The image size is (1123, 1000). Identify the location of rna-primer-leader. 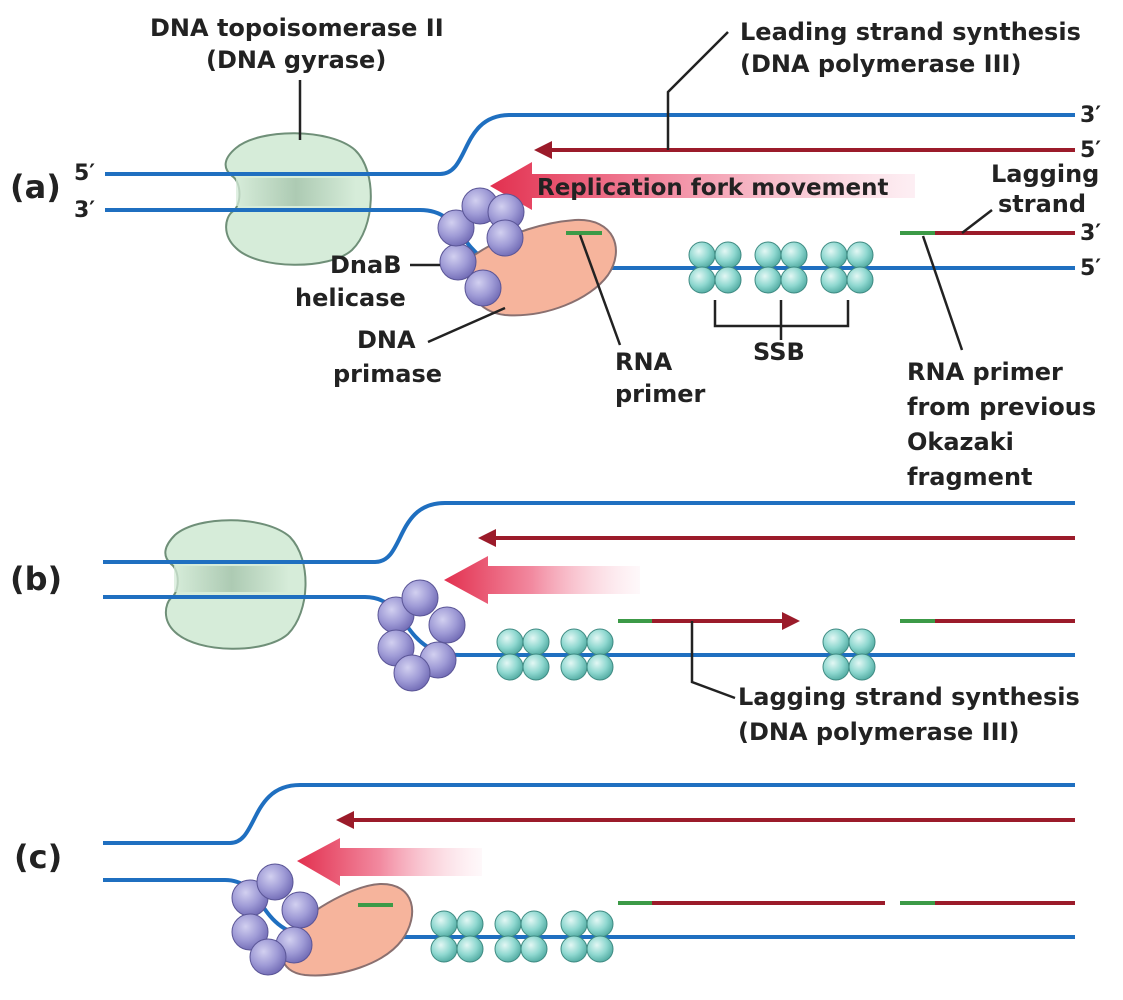
(600, 290).